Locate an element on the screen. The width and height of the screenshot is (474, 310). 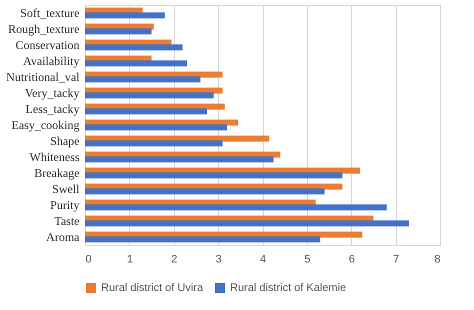
x-tick-label: 6 is located at coordinates (351, 260).